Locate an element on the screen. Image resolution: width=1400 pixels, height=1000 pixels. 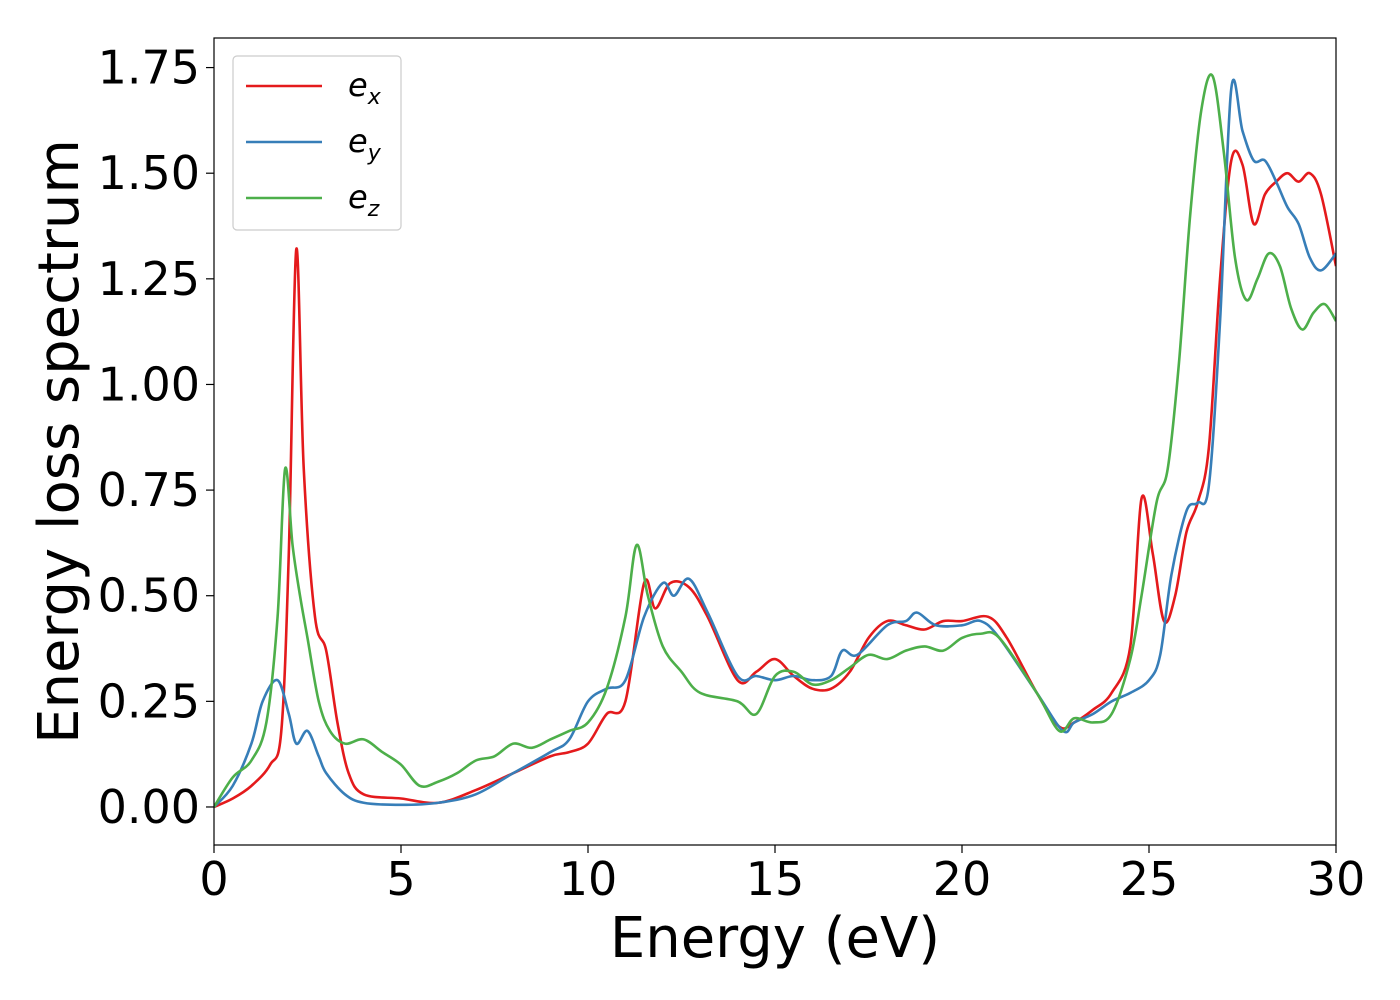
x-tick-label: 0 is located at coordinates (213, 879).